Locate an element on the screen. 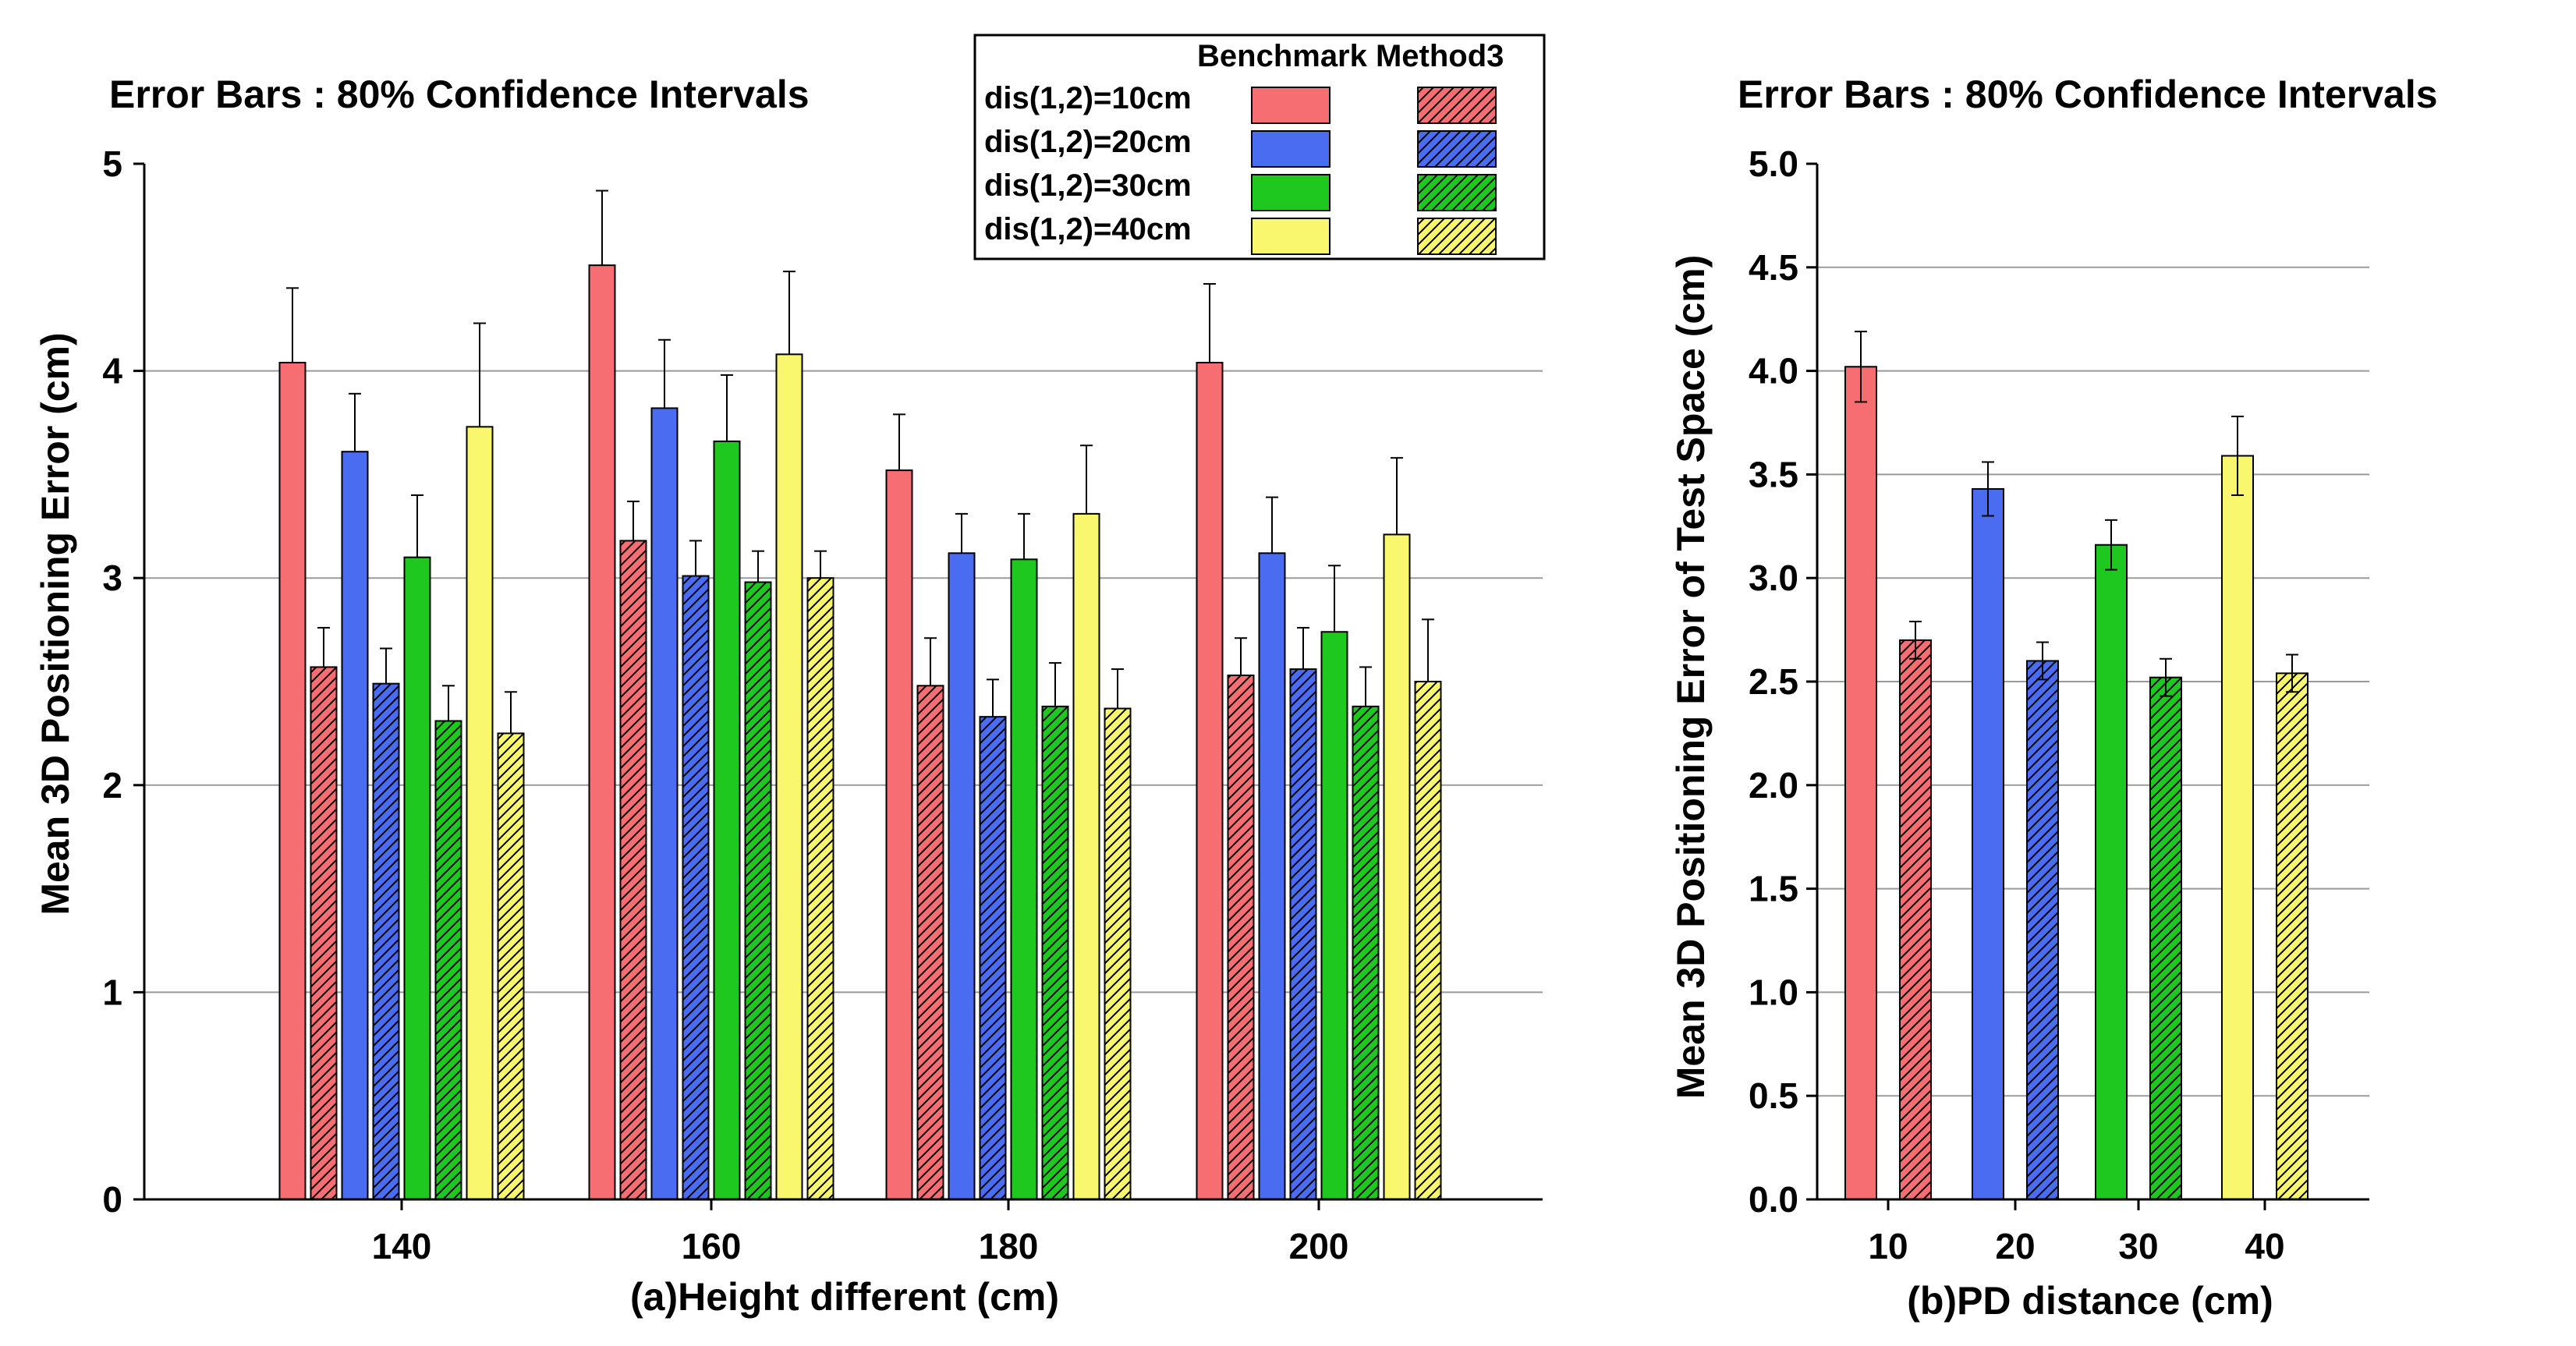  x-tick-label: 10 is located at coordinates (1888, 1246).